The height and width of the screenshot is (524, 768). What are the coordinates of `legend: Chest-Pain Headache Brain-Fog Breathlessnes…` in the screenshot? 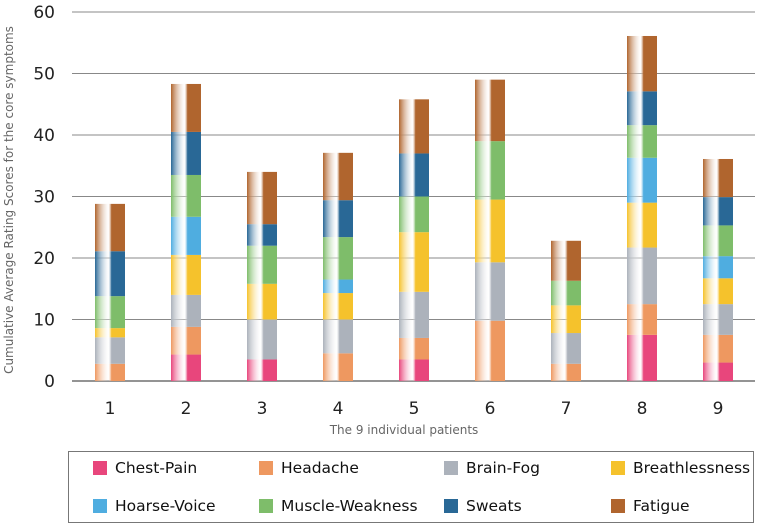 It's located at (411, 487).